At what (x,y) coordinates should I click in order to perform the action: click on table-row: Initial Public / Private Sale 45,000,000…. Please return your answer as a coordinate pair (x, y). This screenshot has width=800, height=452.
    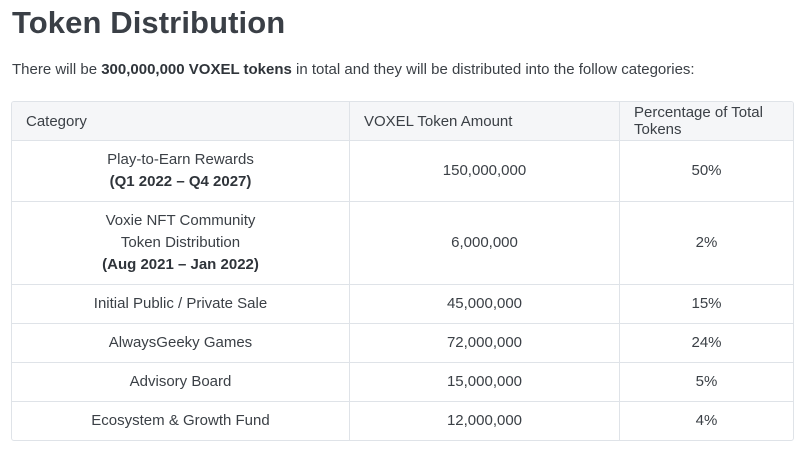
    Looking at the image, I should click on (402, 304).